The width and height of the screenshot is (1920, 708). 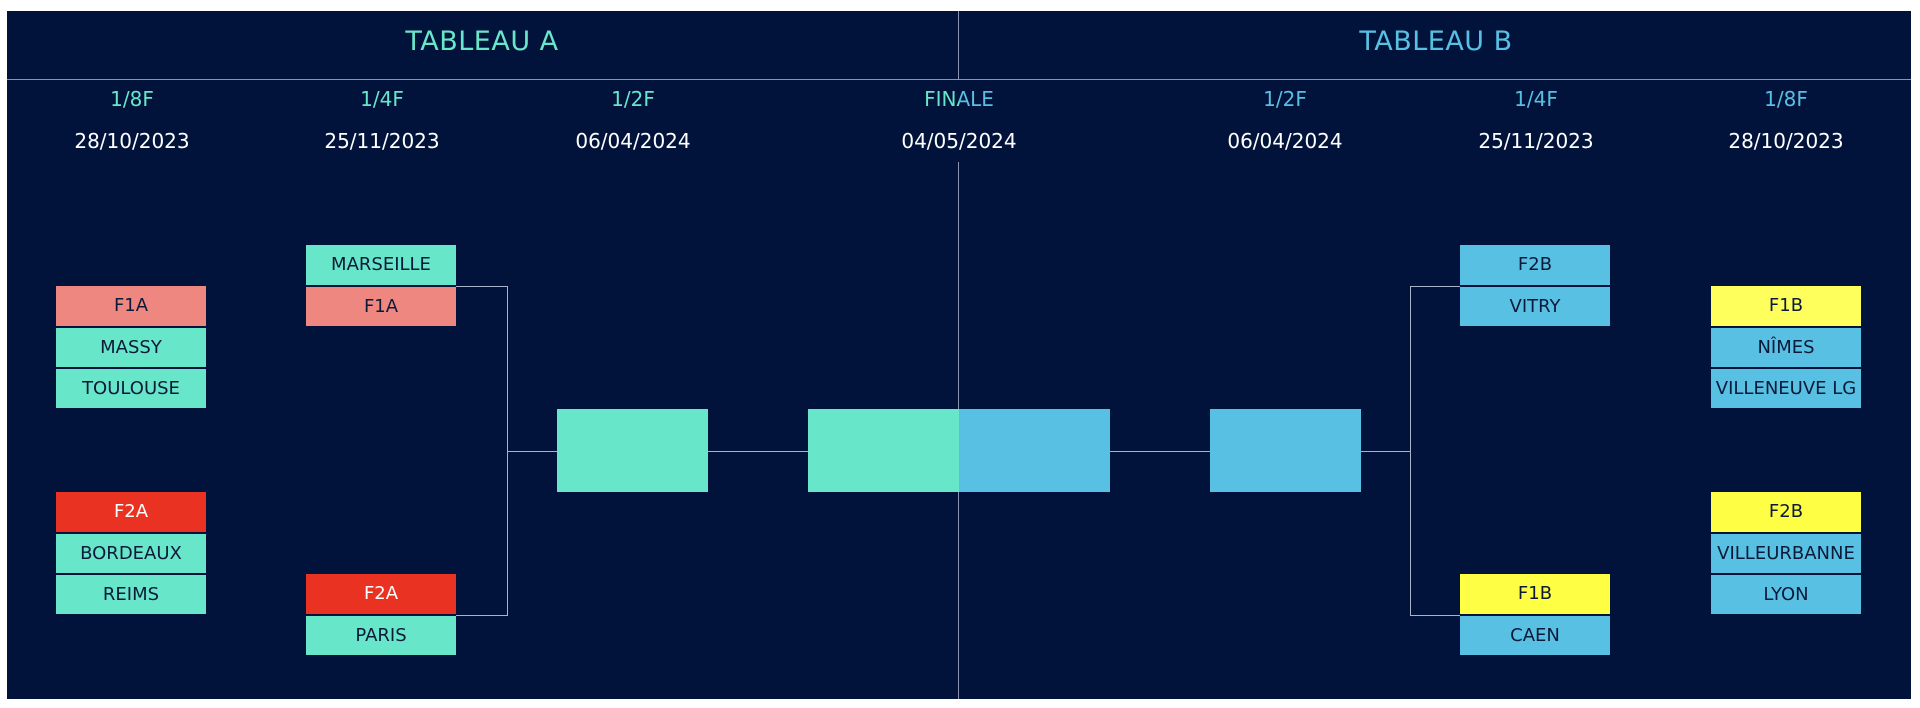 I want to click on team-slot: PARIS, so click(x=381, y=635).